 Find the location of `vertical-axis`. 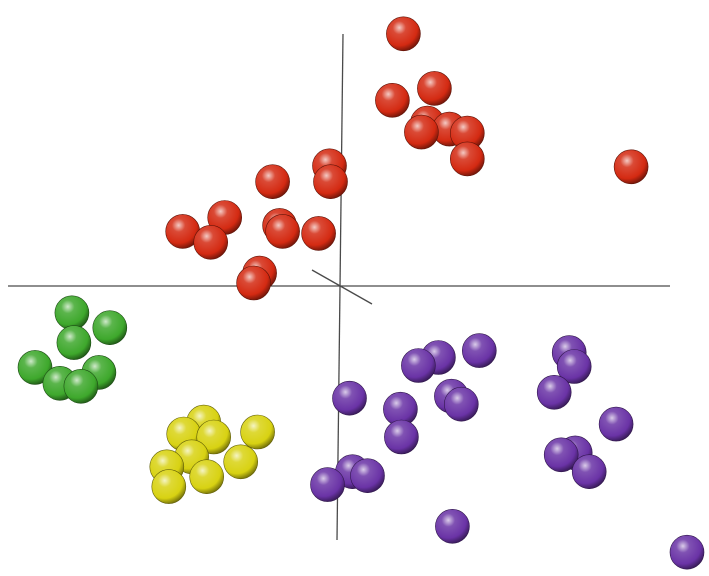

vertical-axis is located at coordinates (340, 287).